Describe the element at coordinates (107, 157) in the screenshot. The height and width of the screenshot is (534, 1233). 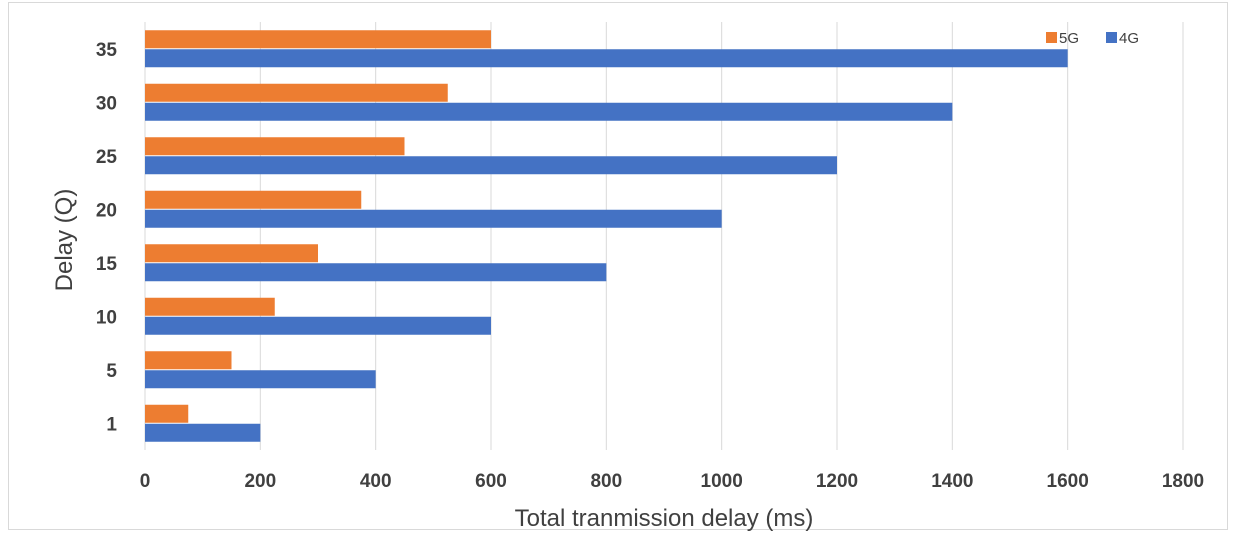
I see `y-tick-label: 25` at that location.